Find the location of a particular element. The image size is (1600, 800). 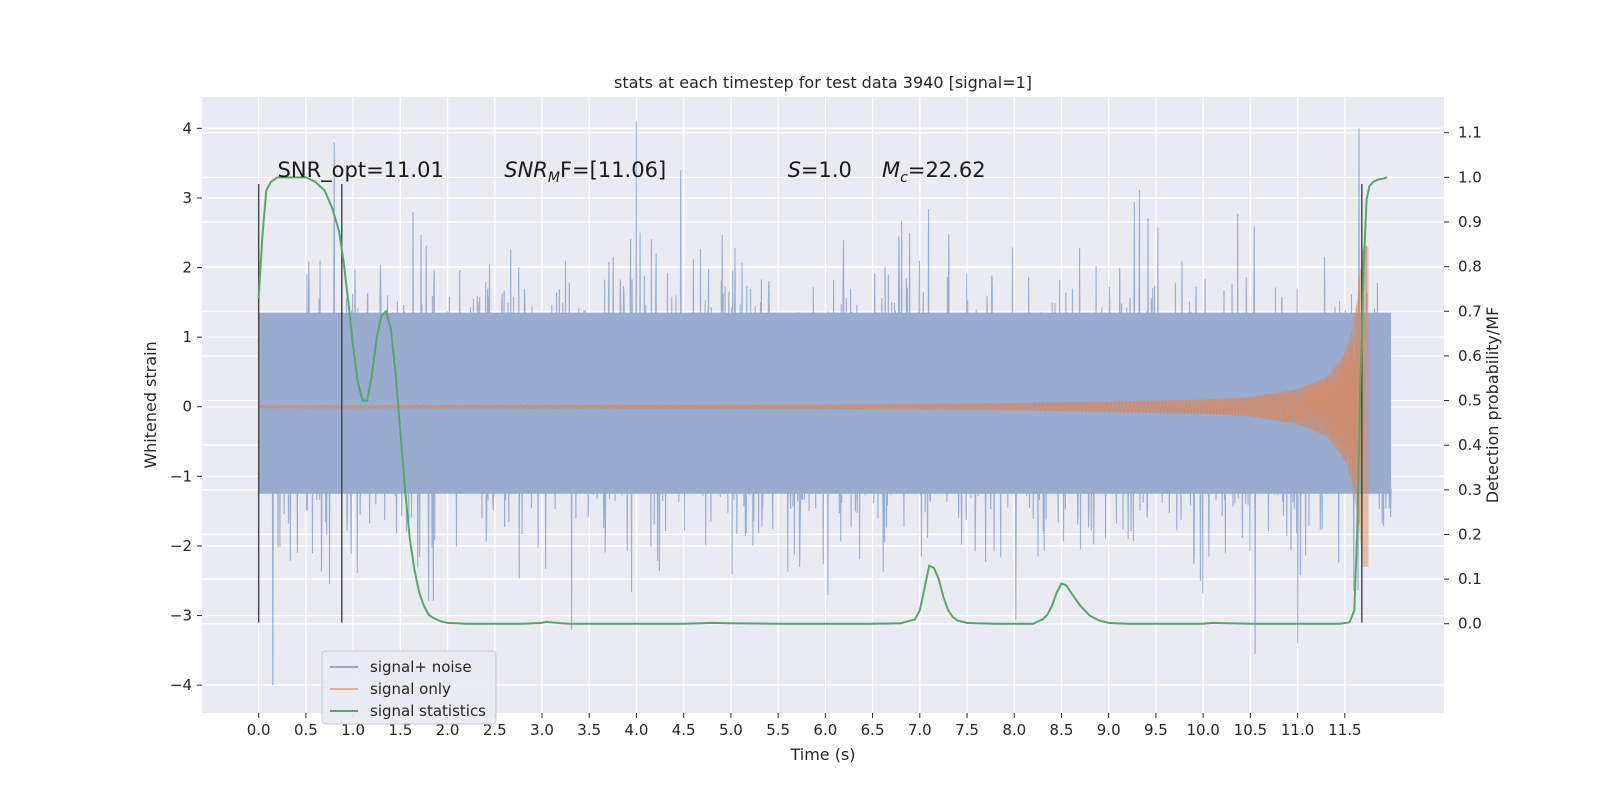

annotation-subscript: M is located at coordinates (554, 178).